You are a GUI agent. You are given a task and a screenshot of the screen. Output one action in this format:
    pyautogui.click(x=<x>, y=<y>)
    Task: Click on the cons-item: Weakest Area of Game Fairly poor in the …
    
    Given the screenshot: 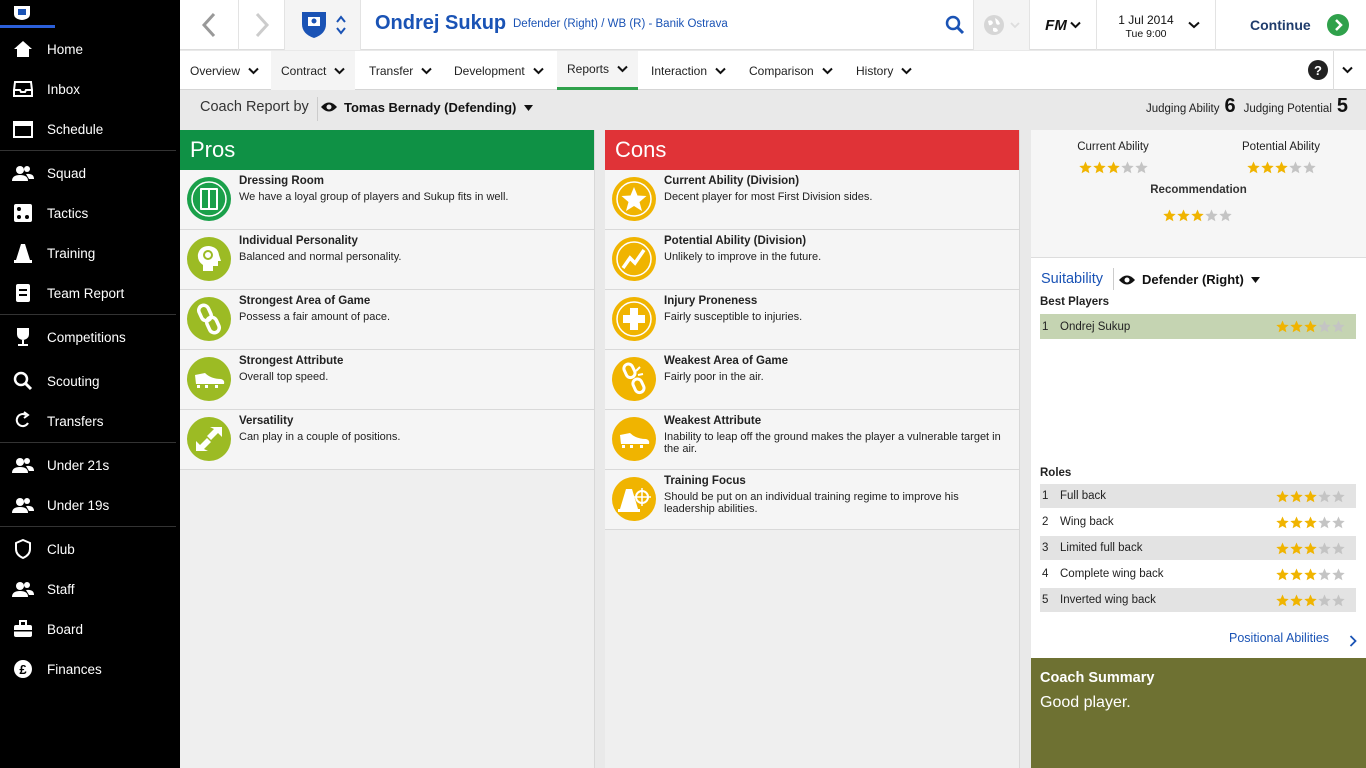 What is the action you would take?
    pyautogui.click(x=812, y=380)
    